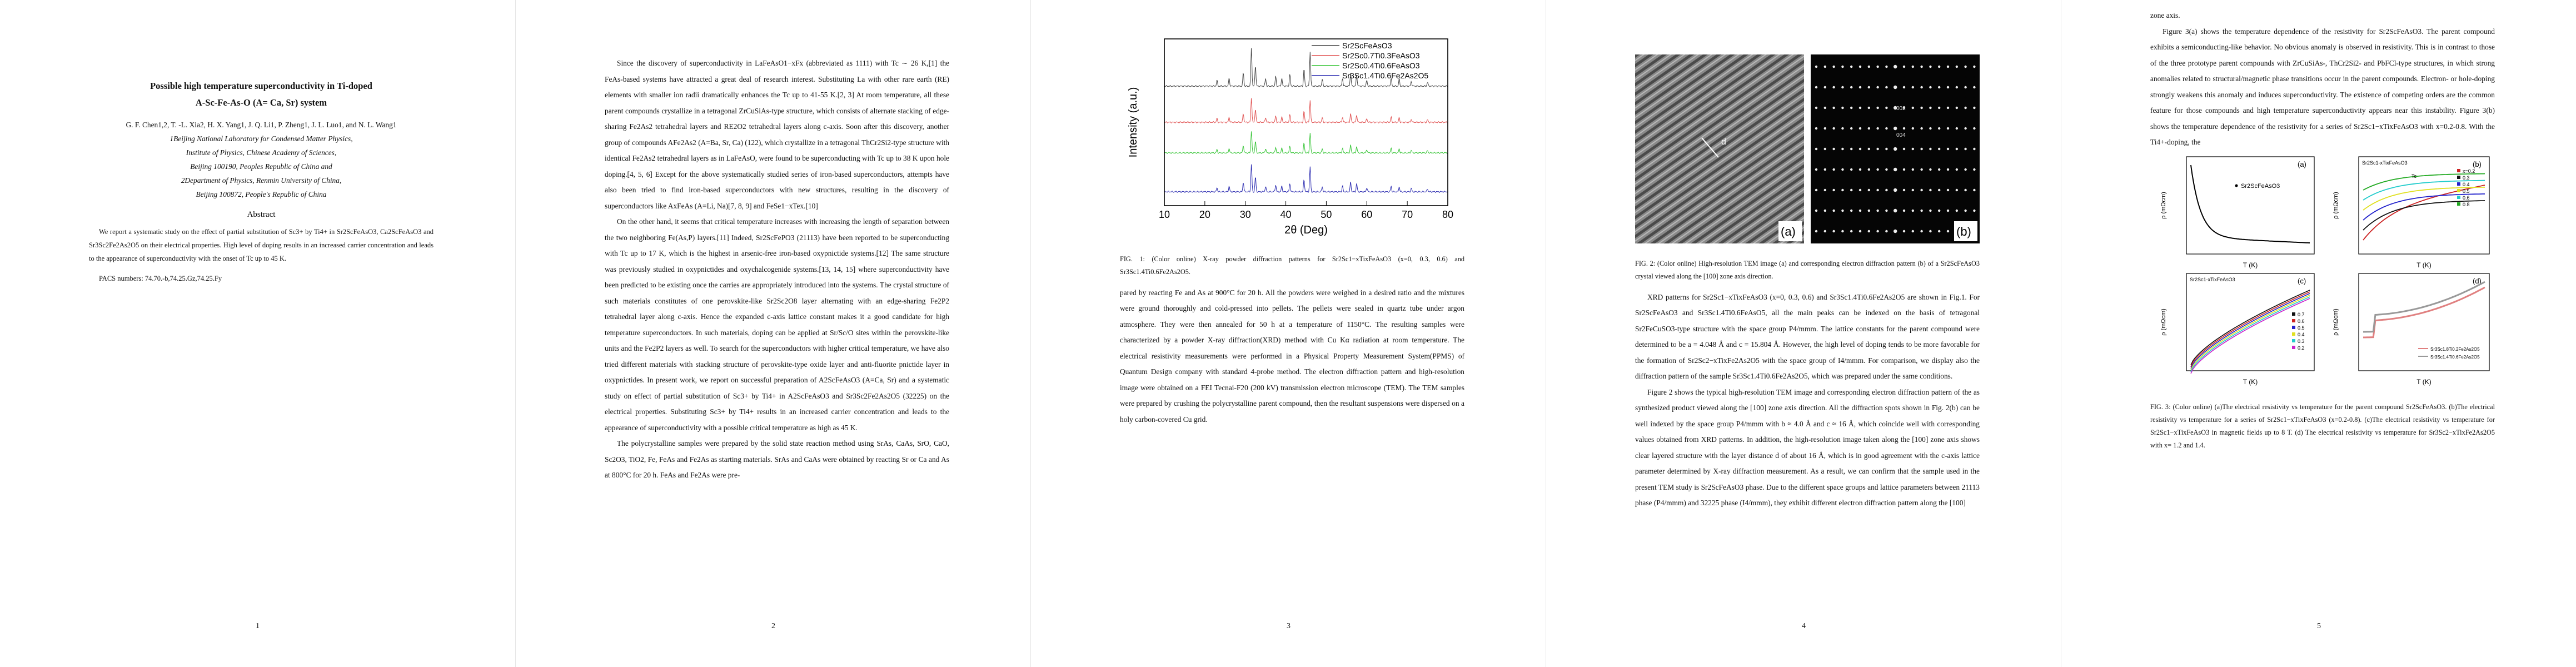 Image resolution: width=2576 pixels, height=667 pixels. What do you see at coordinates (258, 626) in the screenshot?
I see `page-number: 1` at bounding box center [258, 626].